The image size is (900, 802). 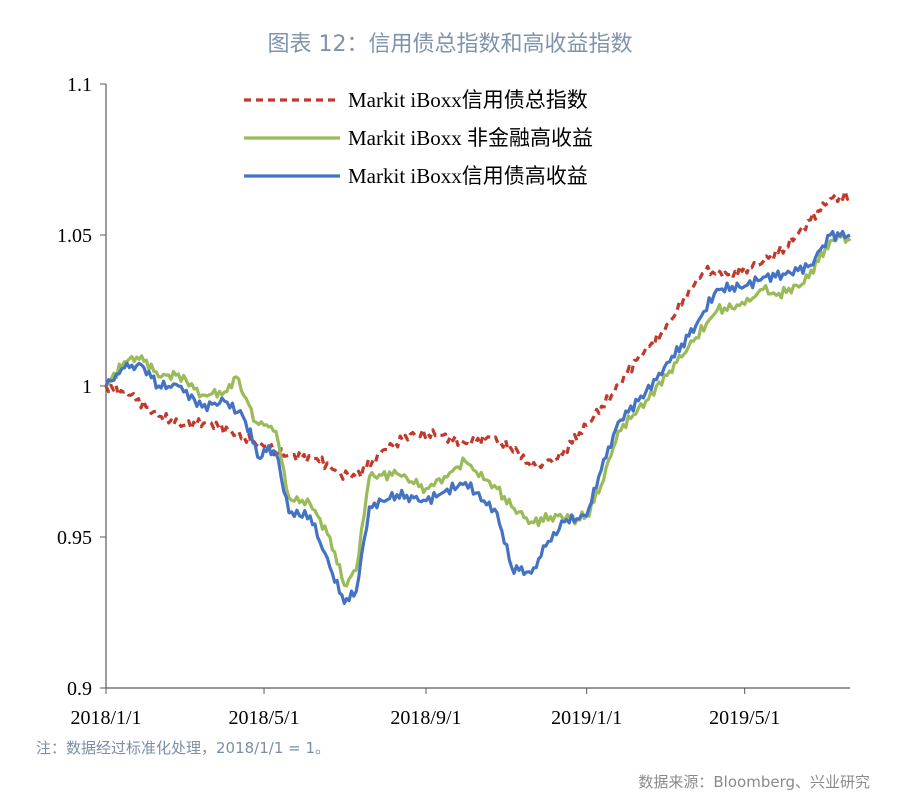 What do you see at coordinates (468, 100) in the screenshot?
I see `legend-label: Markit iBoxx信用债总指数` at bounding box center [468, 100].